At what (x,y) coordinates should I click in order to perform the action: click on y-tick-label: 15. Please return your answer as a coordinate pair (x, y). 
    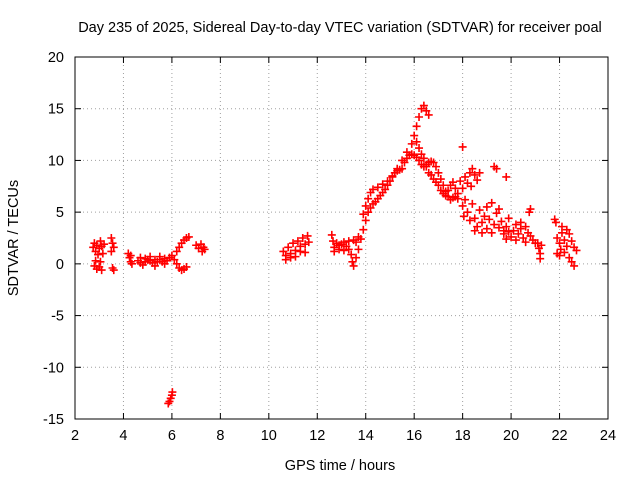
    Looking at the image, I should click on (56, 110).